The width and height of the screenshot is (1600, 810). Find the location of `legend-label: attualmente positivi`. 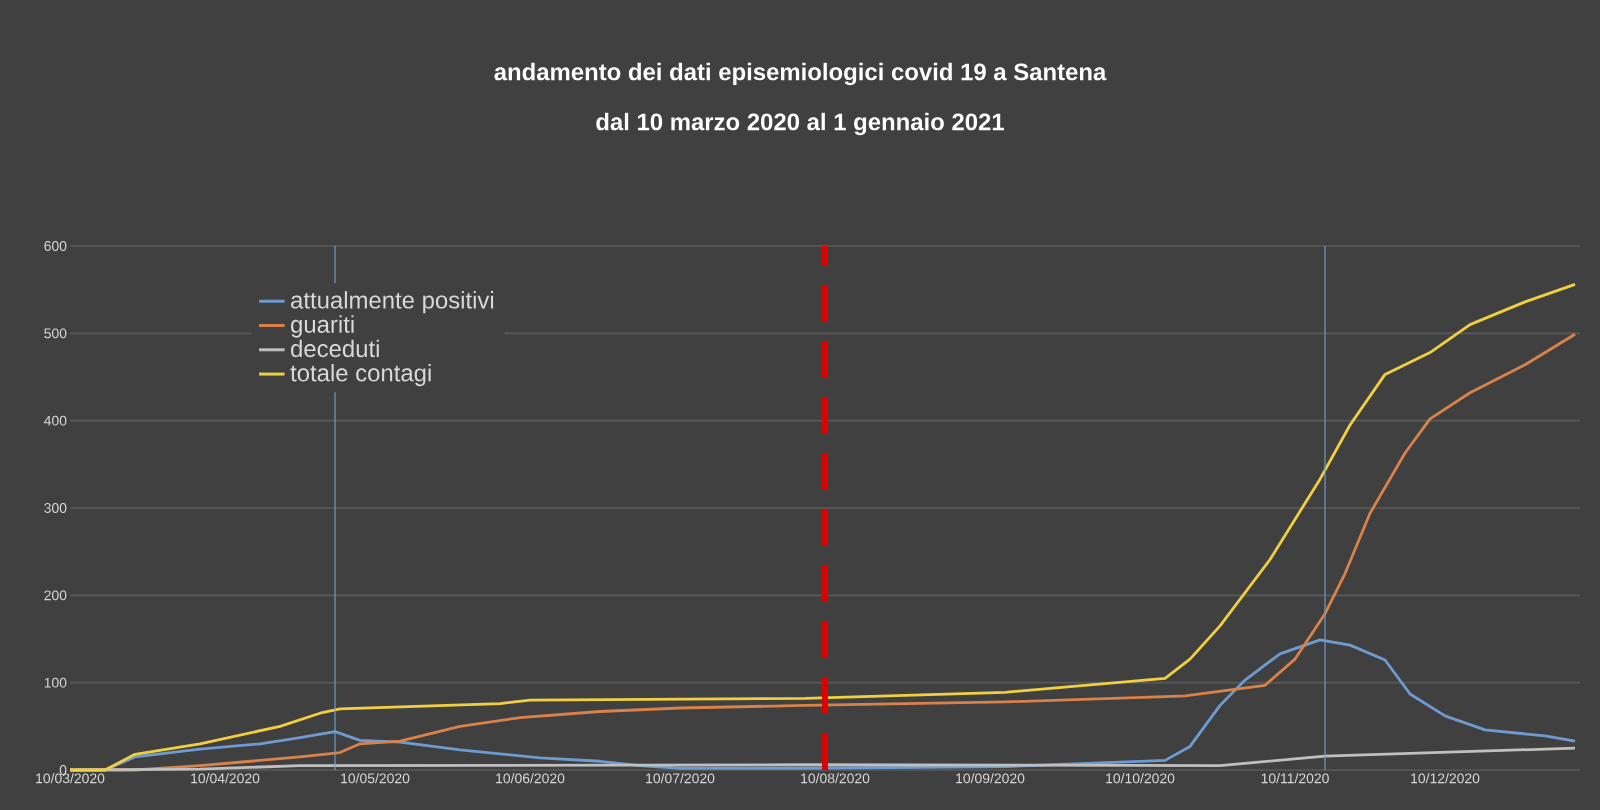

legend-label: attualmente positivi is located at coordinates (392, 302).